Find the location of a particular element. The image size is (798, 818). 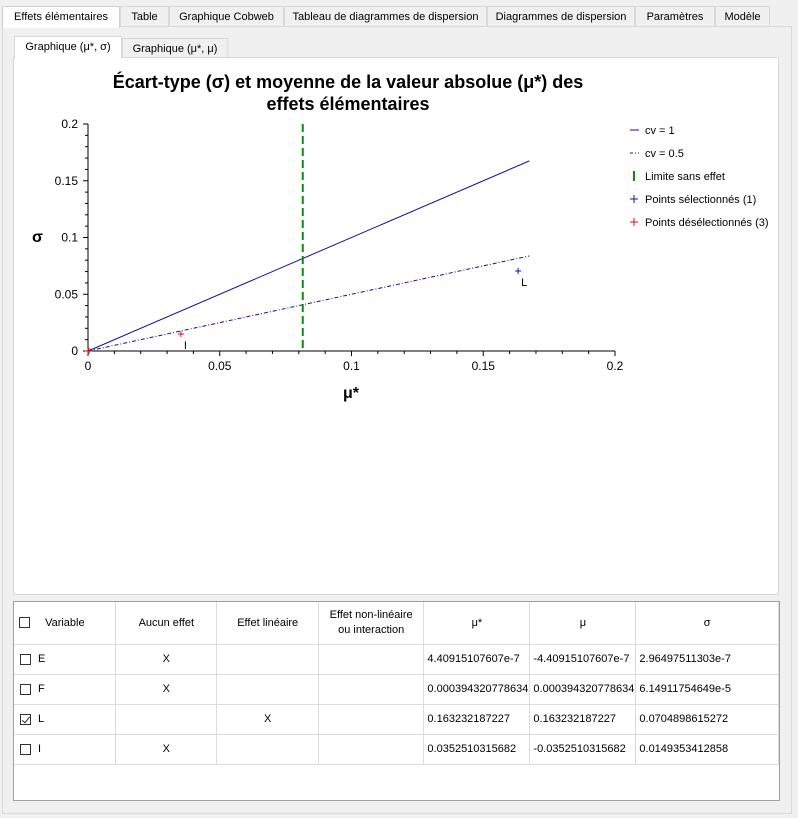

y-tick-label: 0.1 is located at coordinates (69, 238).